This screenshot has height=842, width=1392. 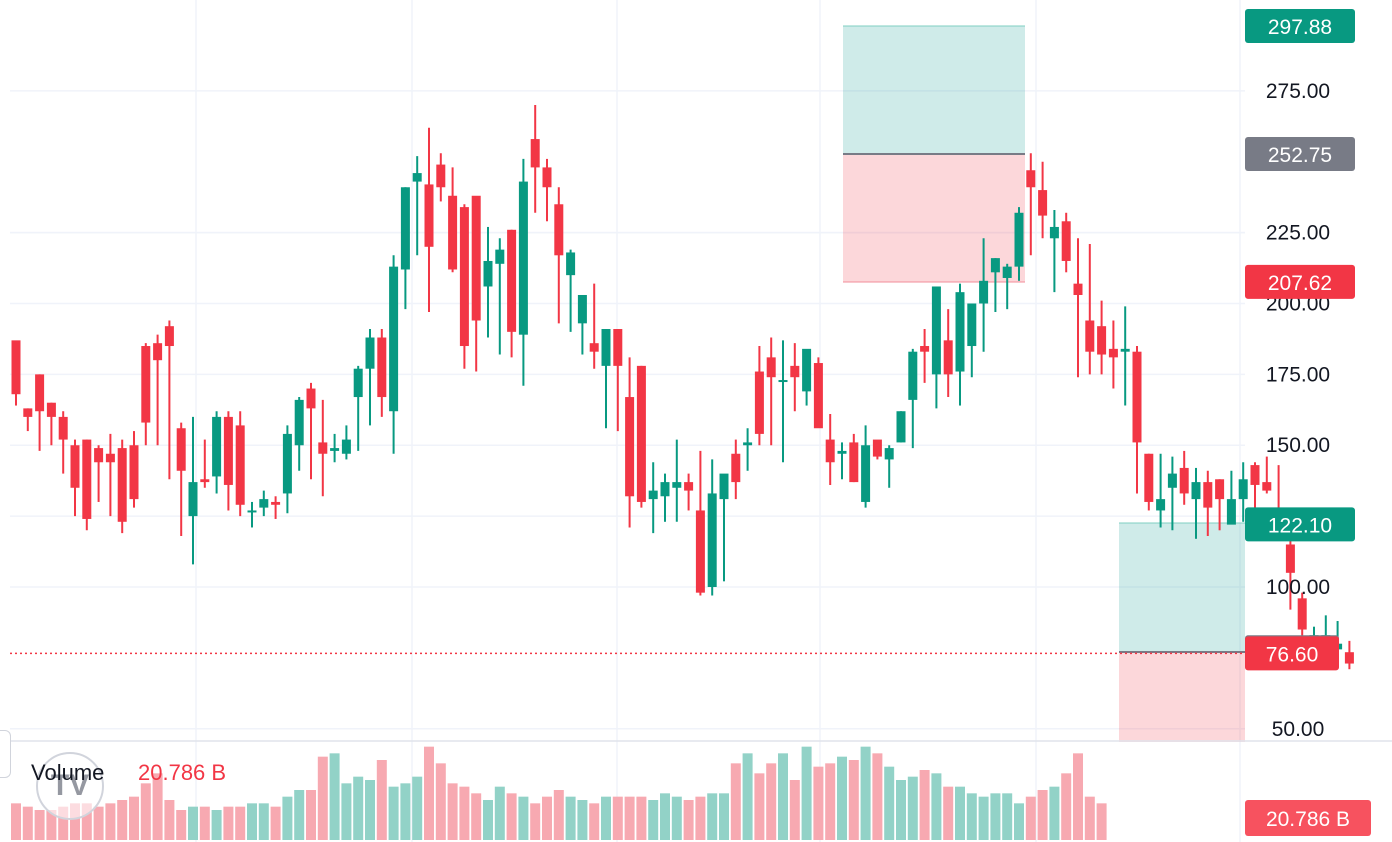 I want to click on tradingview-logo: TV, so click(x=70, y=786).